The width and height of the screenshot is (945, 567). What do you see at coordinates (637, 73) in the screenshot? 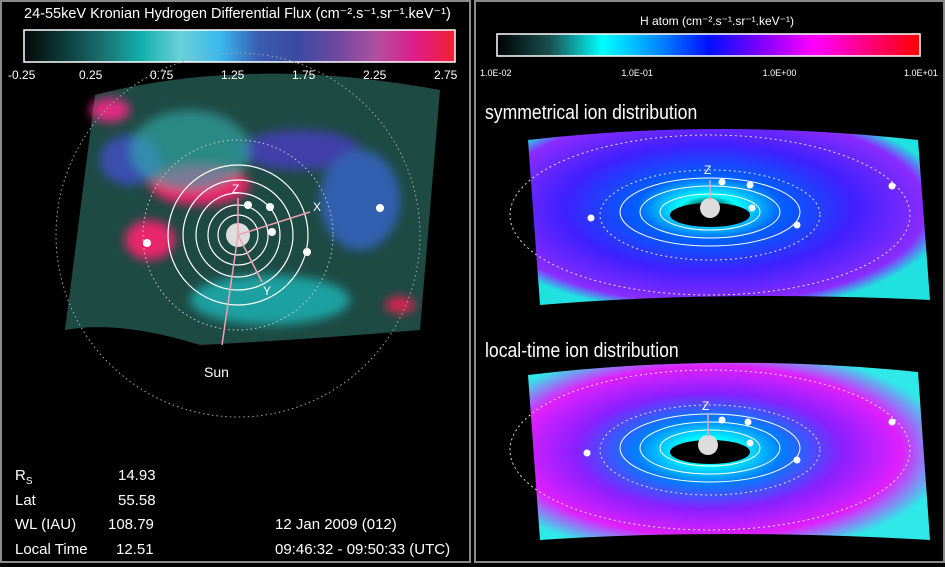
I see `colorbar-tick-label: 1.0E-01` at bounding box center [637, 73].